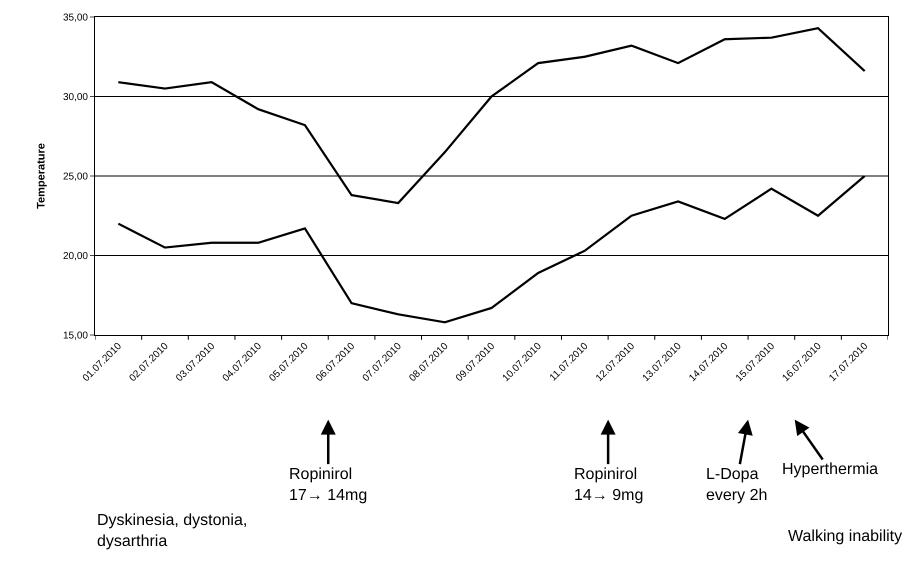 This screenshot has height=573, width=922. Describe the element at coordinates (75, 97) in the screenshot. I see `y-tick-label: 30,00` at that location.